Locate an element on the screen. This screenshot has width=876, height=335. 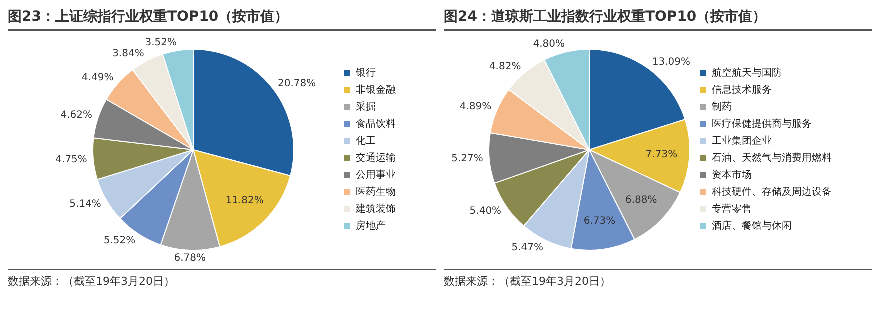
chart-title: 图23：上证综指行业权重TOP10（按市值） is located at coordinates (222, 19).